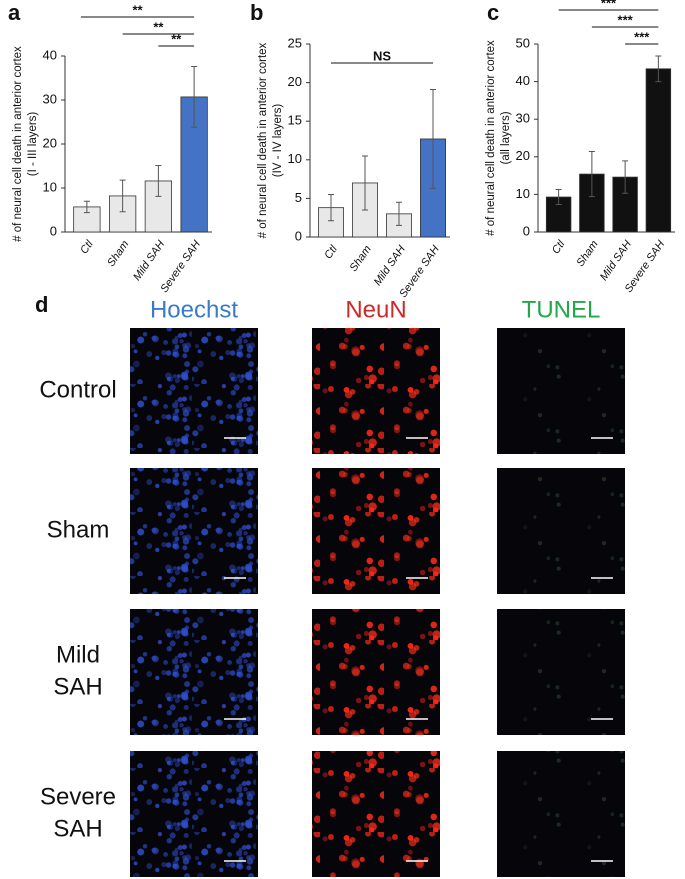 The width and height of the screenshot is (685, 879). I want to click on y-tick-label: 15, so click(295, 120).